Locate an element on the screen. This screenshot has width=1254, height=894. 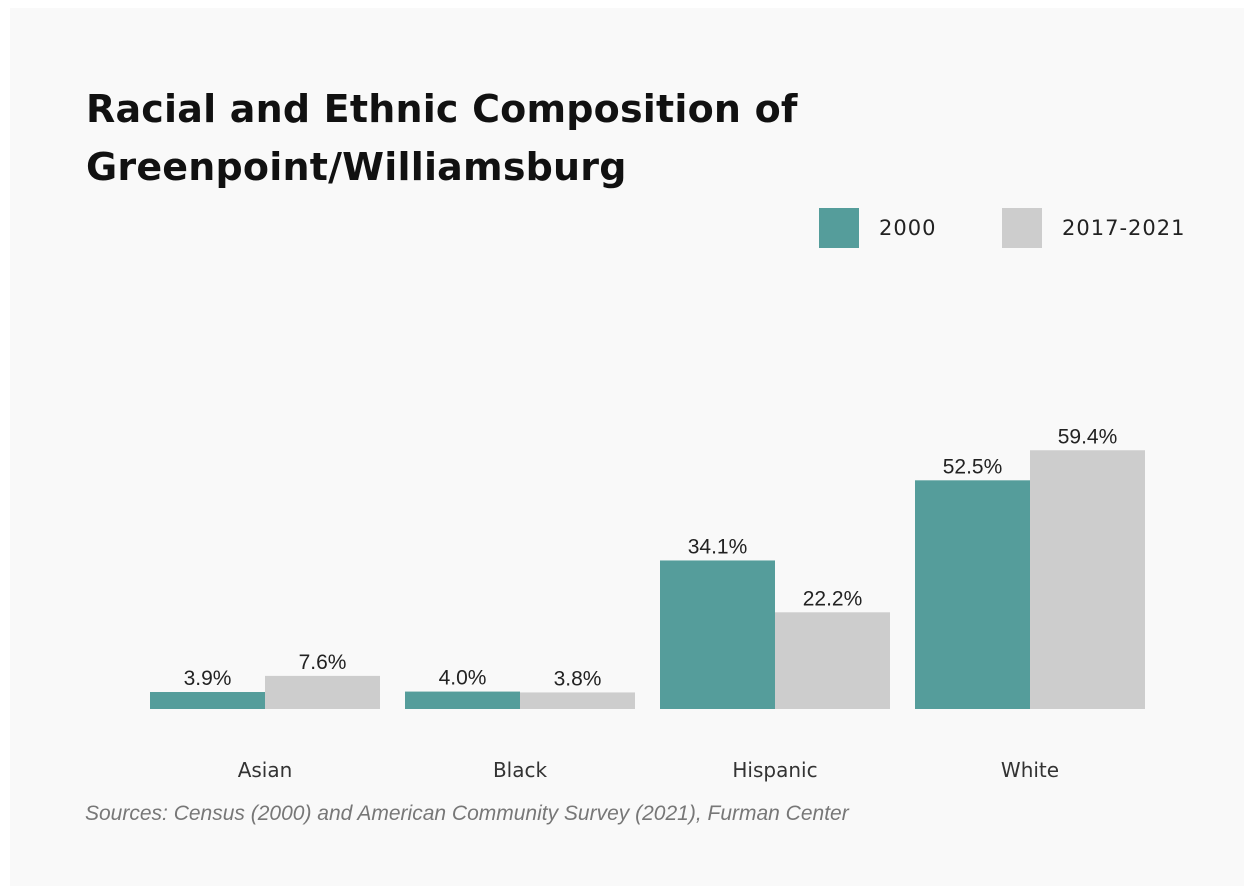
data-label-hispanic-2017-2021: 22.2% is located at coordinates (833, 598).